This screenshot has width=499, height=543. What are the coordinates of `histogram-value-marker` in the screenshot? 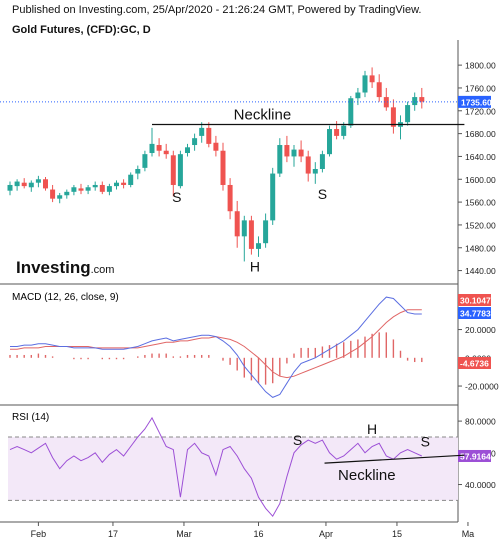 It's located at (474, 363).